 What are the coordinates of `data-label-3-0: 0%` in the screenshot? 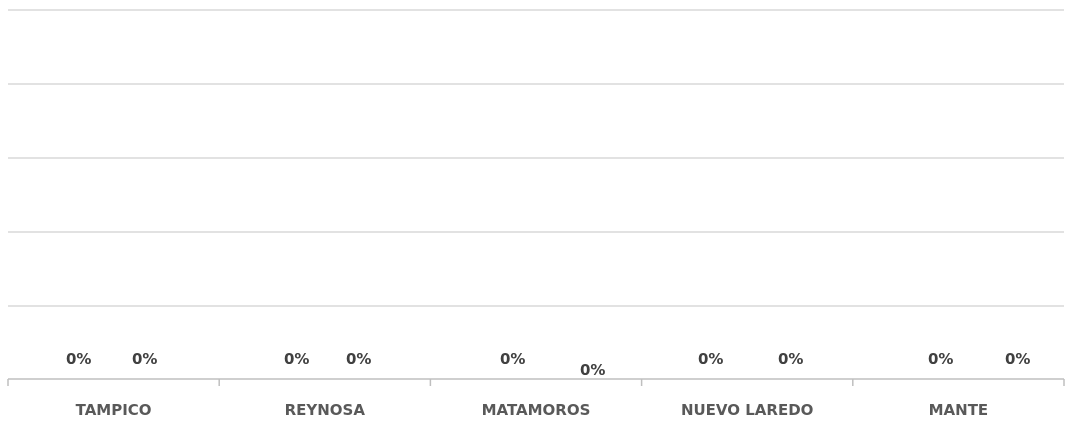 It's located at (710, 359).